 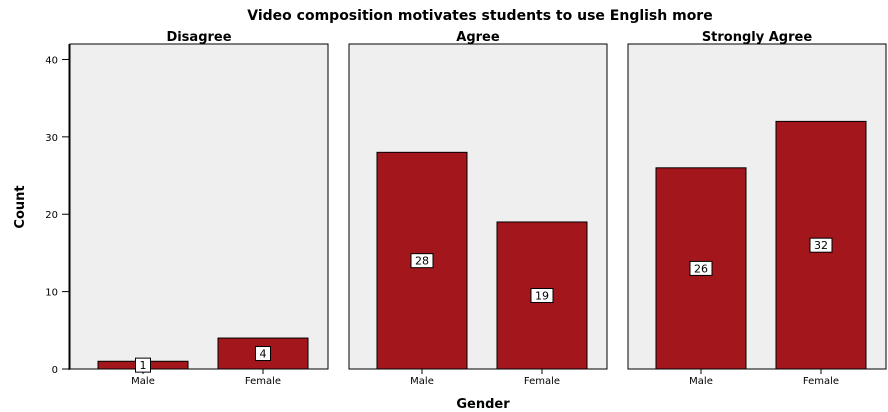 I want to click on data-label: 1, so click(x=143, y=365).